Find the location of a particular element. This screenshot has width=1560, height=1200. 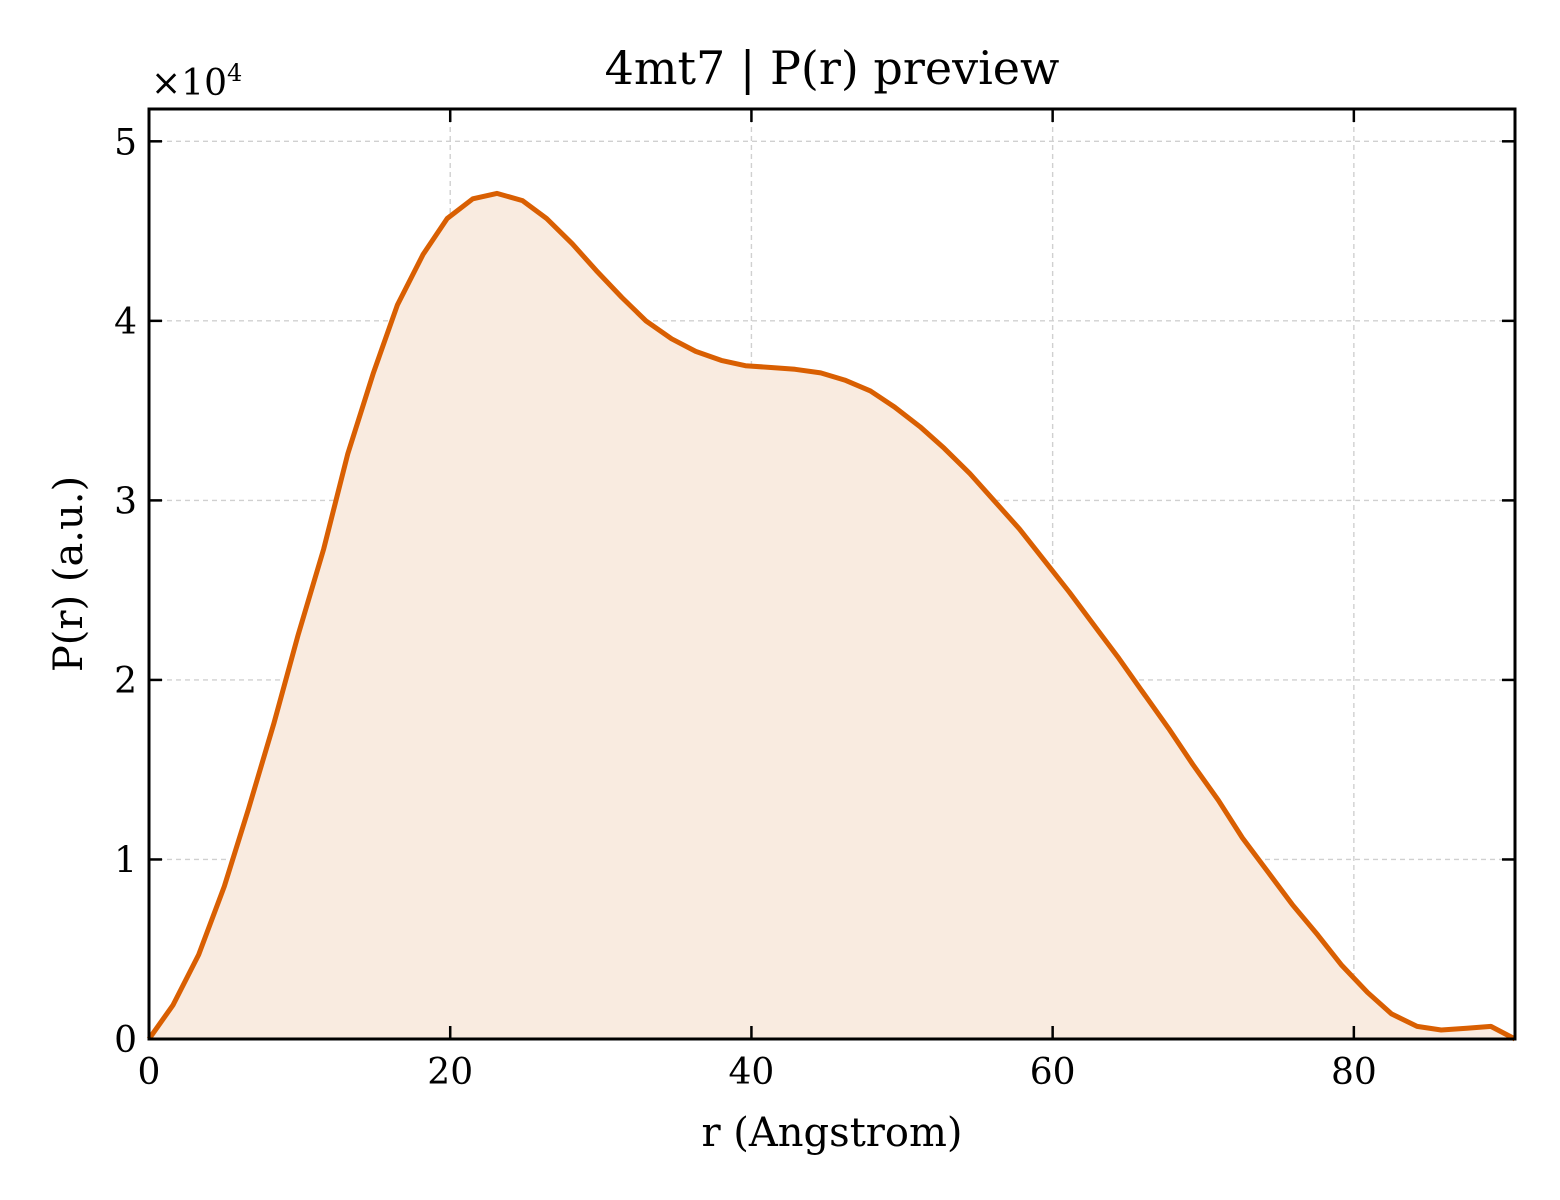

y-axis-label: P(r) (a.u.) is located at coordinates (69, 574).